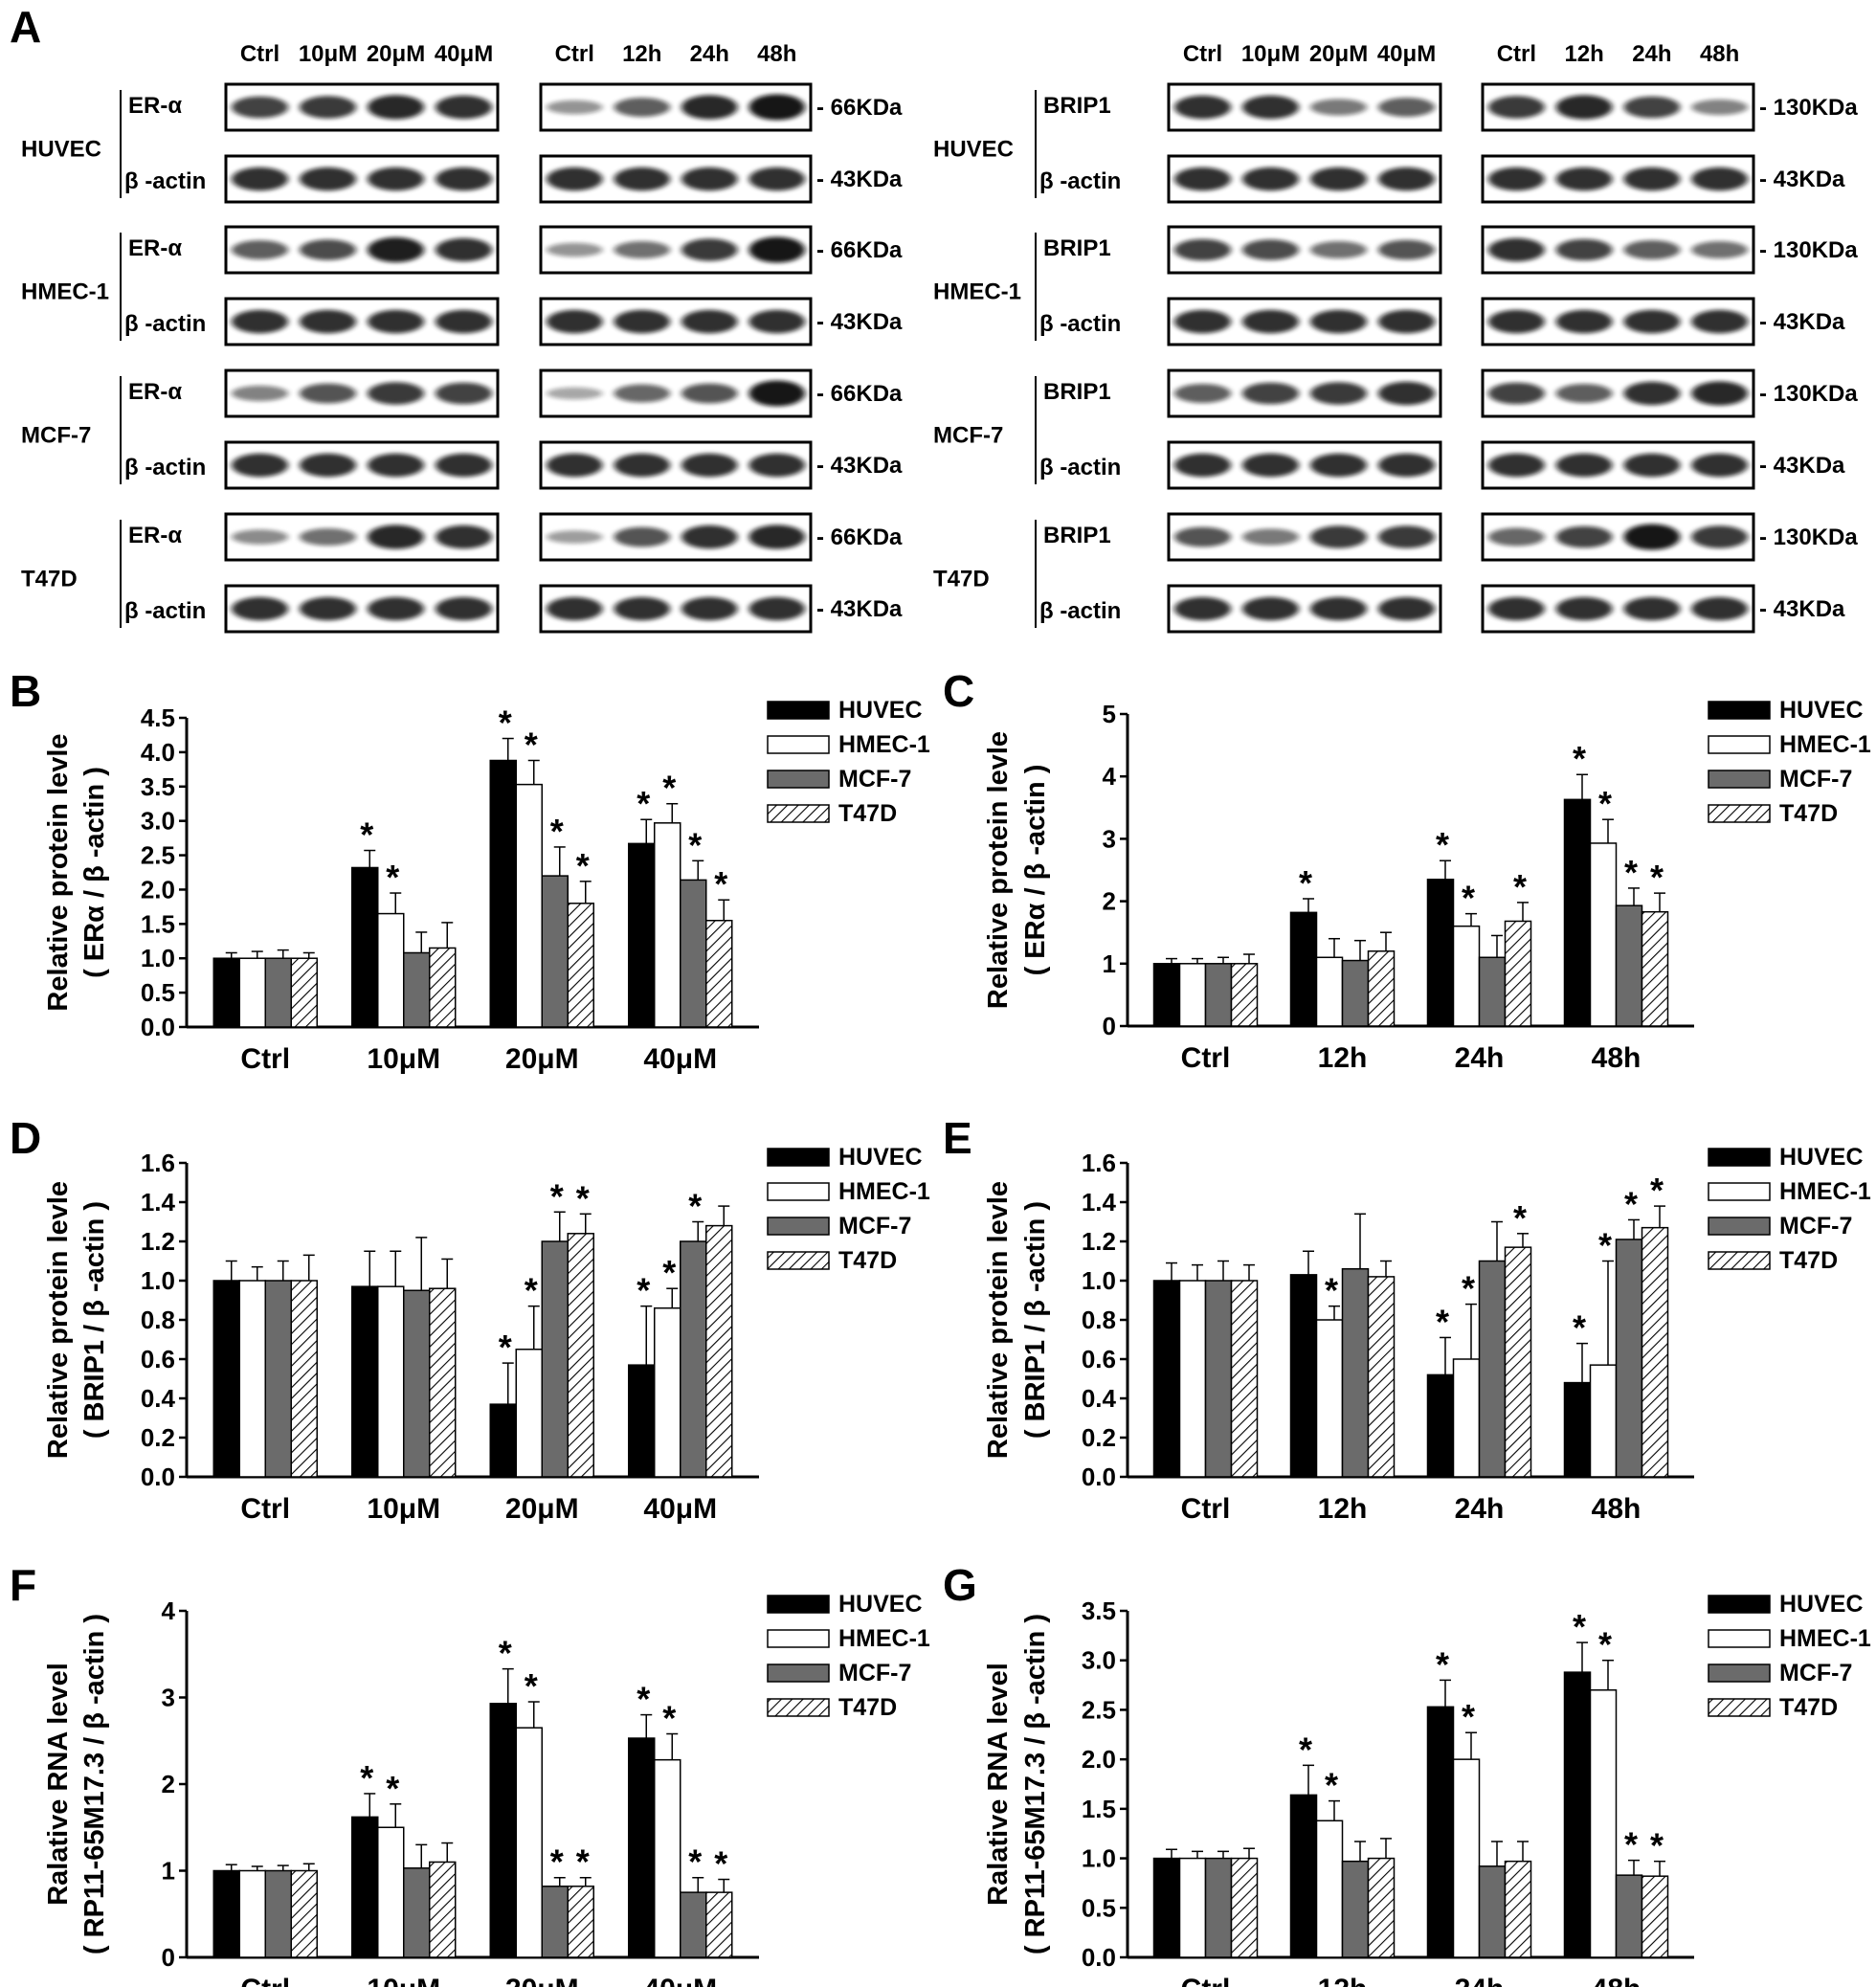 This screenshot has width=1876, height=1987. What do you see at coordinates (1099, 1280) in the screenshot?
I see `y-tick-label: 1.0` at bounding box center [1099, 1280].